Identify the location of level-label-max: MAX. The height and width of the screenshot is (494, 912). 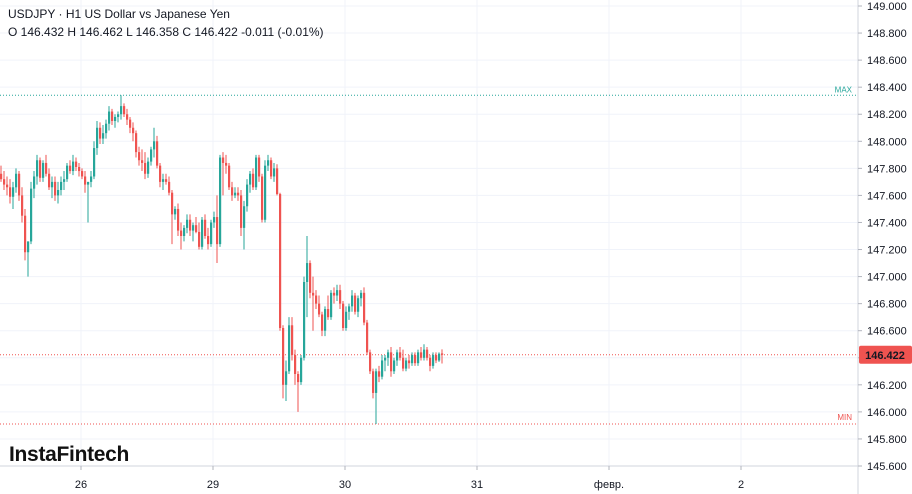
(844, 89).